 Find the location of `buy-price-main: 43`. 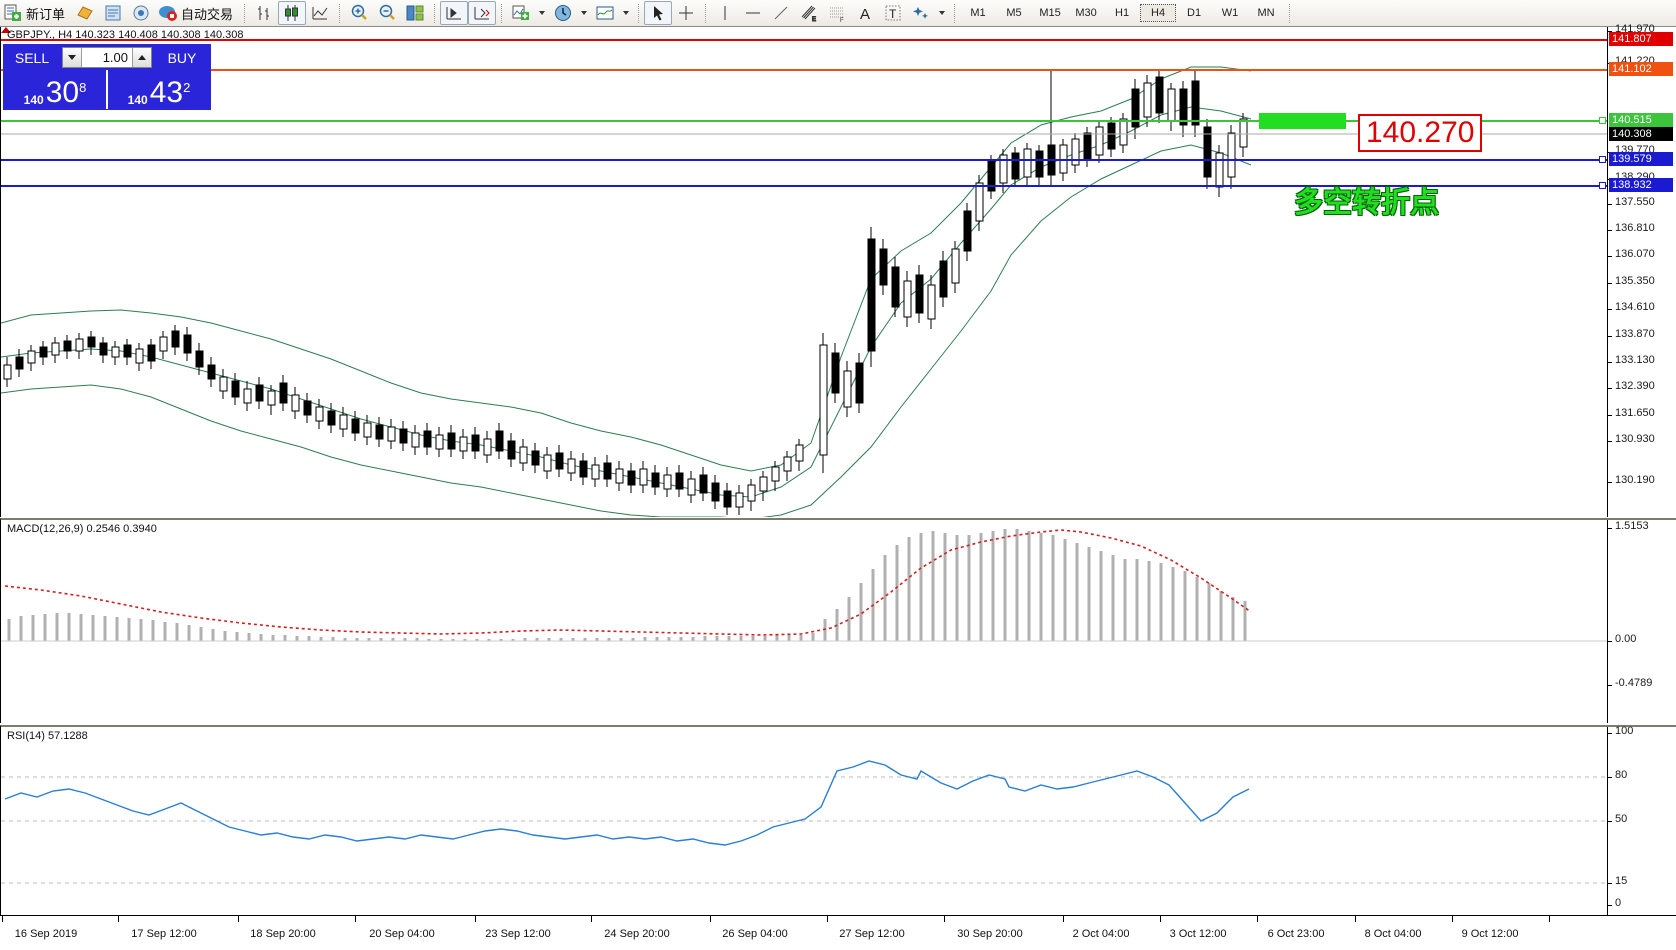

buy-price-main: 43 is located at coordinates (166, 92).